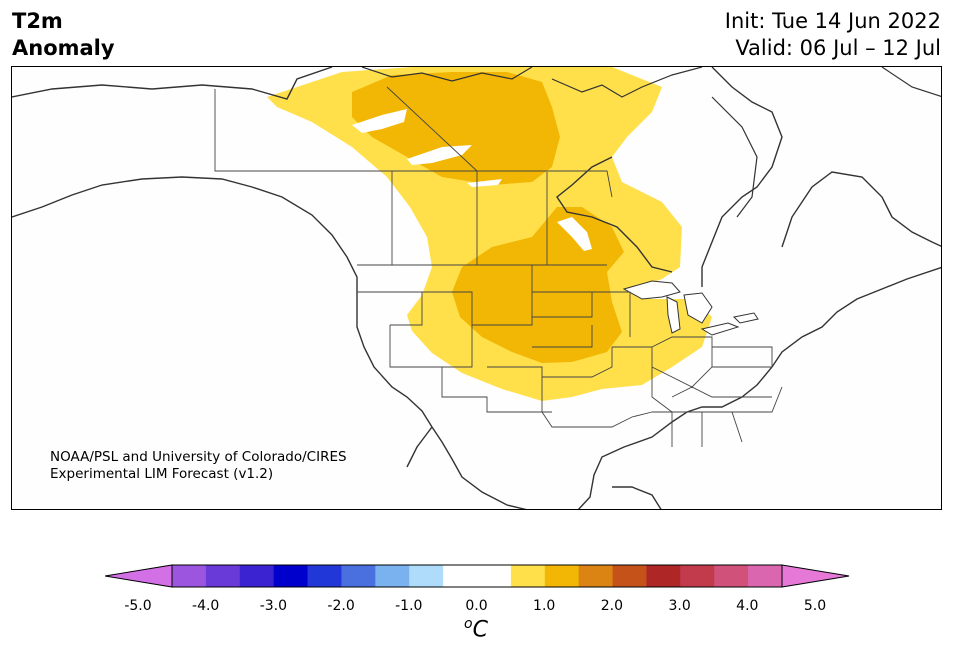  What do you see at coordinates (341, 606) in the screenshot?
I see `colorbar-tick-label: -2.0` at bounding box center [341, 606].